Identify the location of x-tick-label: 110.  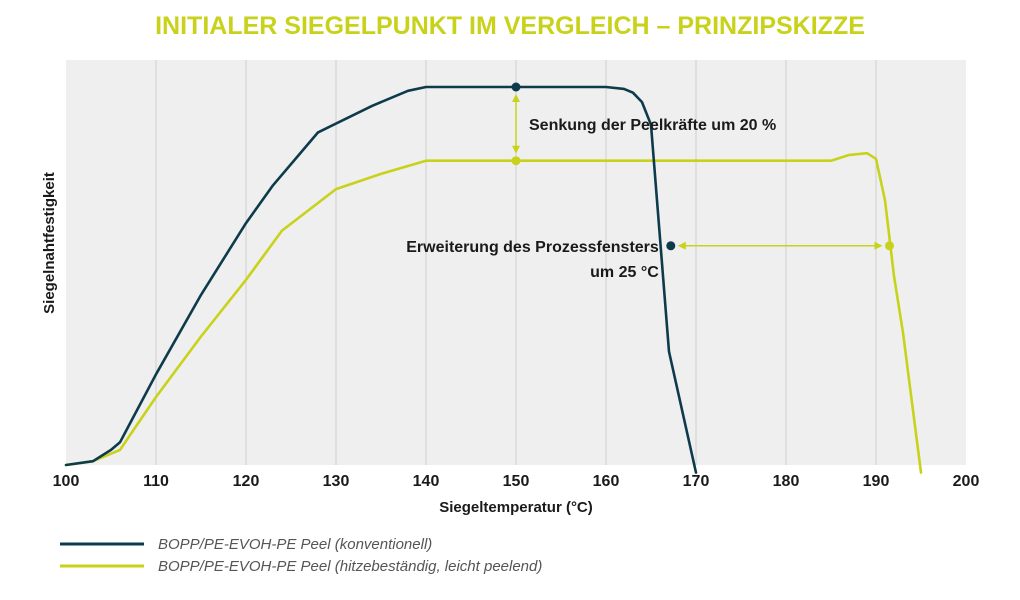
(156, 481).